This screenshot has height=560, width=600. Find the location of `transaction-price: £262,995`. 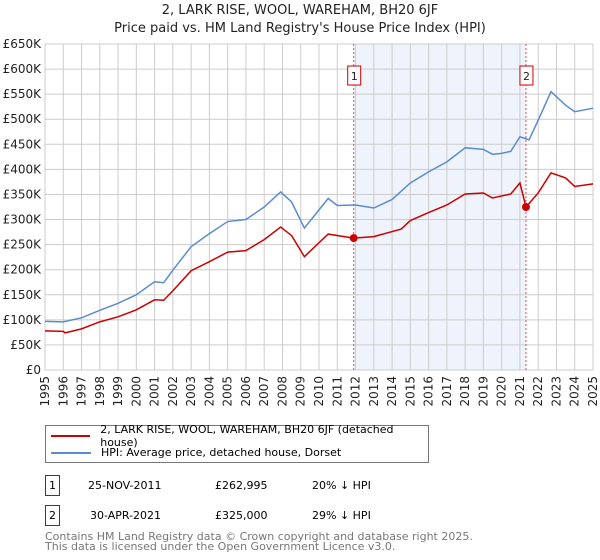

transaction-price: £262,995 is located at coordinates (241, 485).